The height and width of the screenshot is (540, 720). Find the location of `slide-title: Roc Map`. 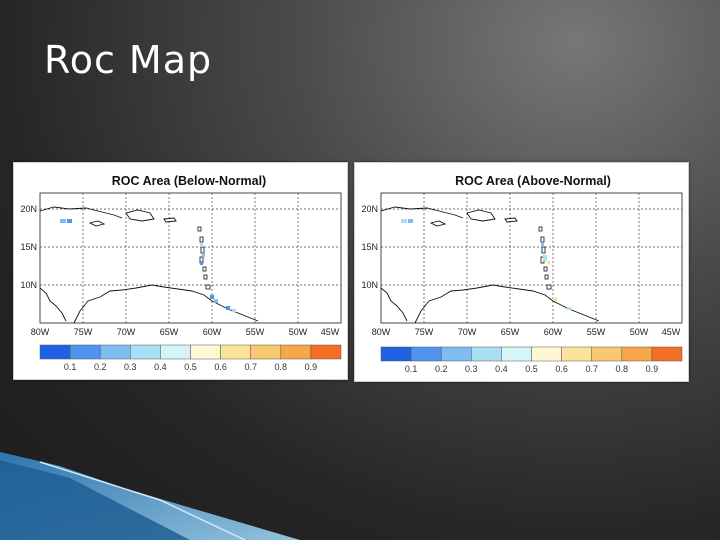

slide-title: Roc Map is located at coordinates (128, 60).